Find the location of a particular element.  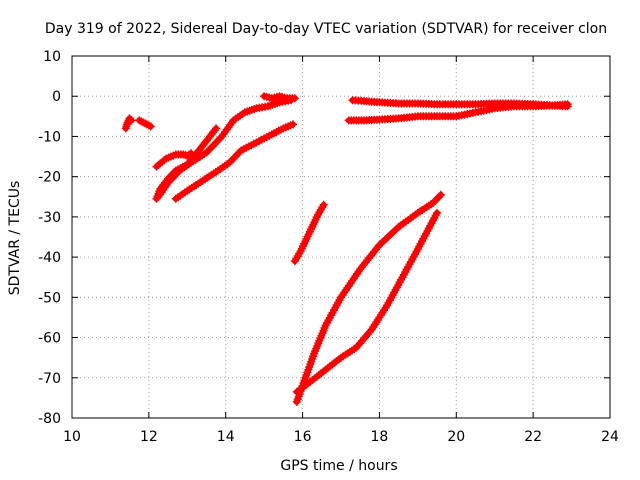

y-tick-label: -20 is located at coordinates (49, 178).